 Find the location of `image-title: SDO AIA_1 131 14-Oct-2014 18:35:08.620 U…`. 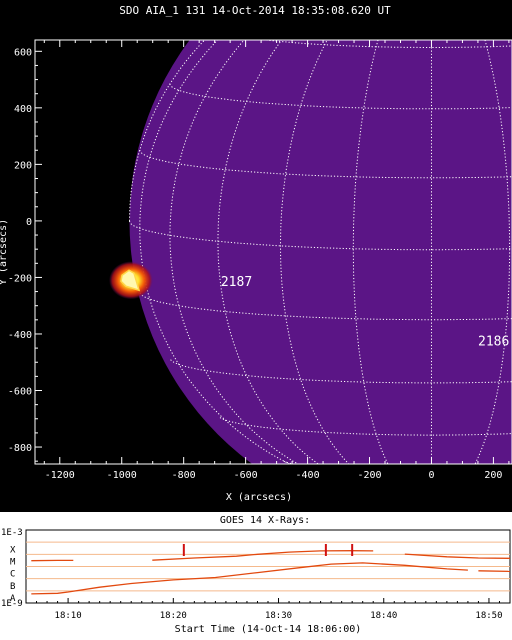

image-title: SDO AIA_1 131 14-Oct-2014 18:35:08.620 U… is located at coordinates (255, 10).